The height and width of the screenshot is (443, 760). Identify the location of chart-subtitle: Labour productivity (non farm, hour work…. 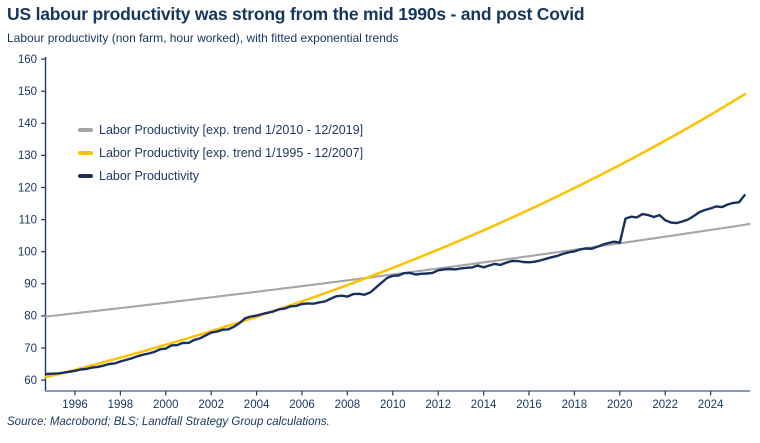
(203, 38).